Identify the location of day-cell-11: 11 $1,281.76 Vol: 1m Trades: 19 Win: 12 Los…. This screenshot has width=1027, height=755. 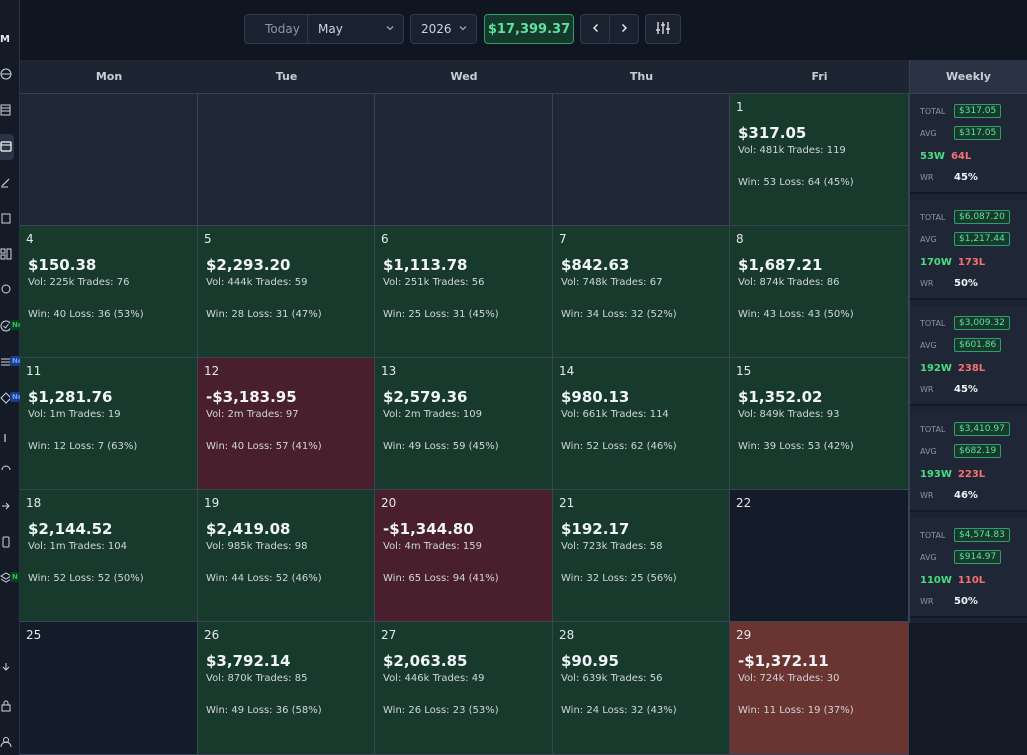
(109, 424).